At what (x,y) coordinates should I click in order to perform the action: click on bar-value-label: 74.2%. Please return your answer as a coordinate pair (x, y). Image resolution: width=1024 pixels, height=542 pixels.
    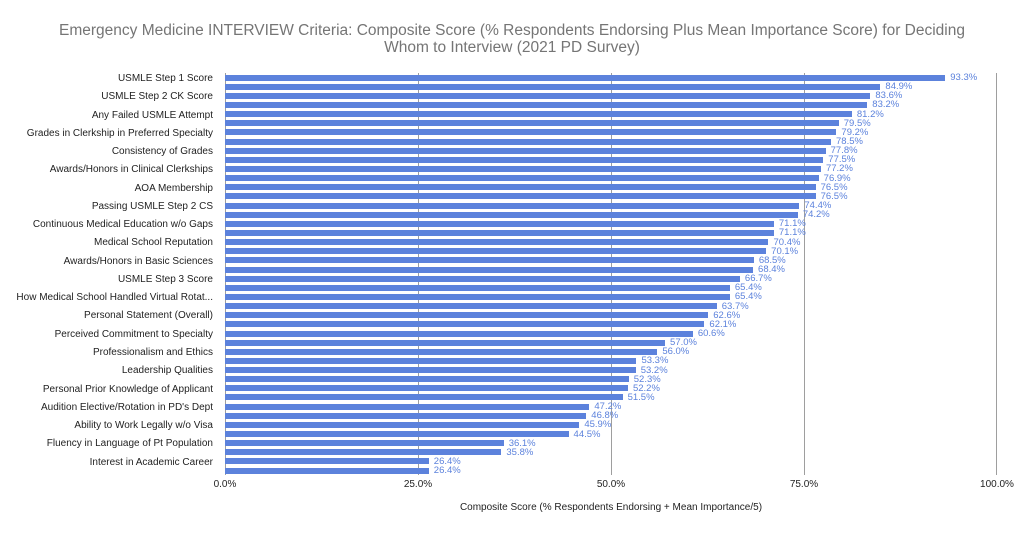
    Looking at the image, I should click on (816, 215).